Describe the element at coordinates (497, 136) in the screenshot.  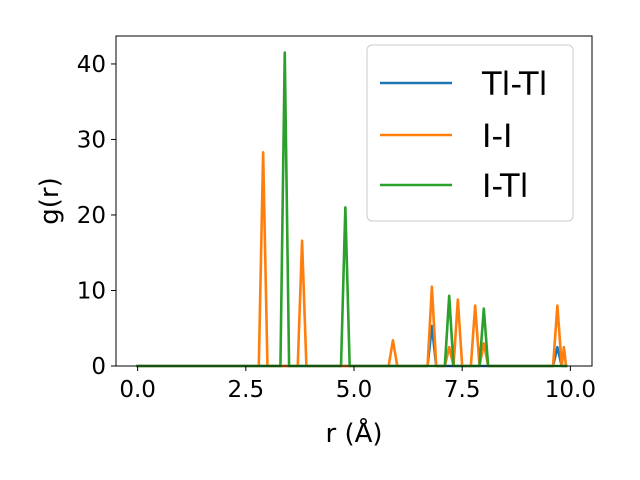
I see `legend-entry-label: I-I` at that location.